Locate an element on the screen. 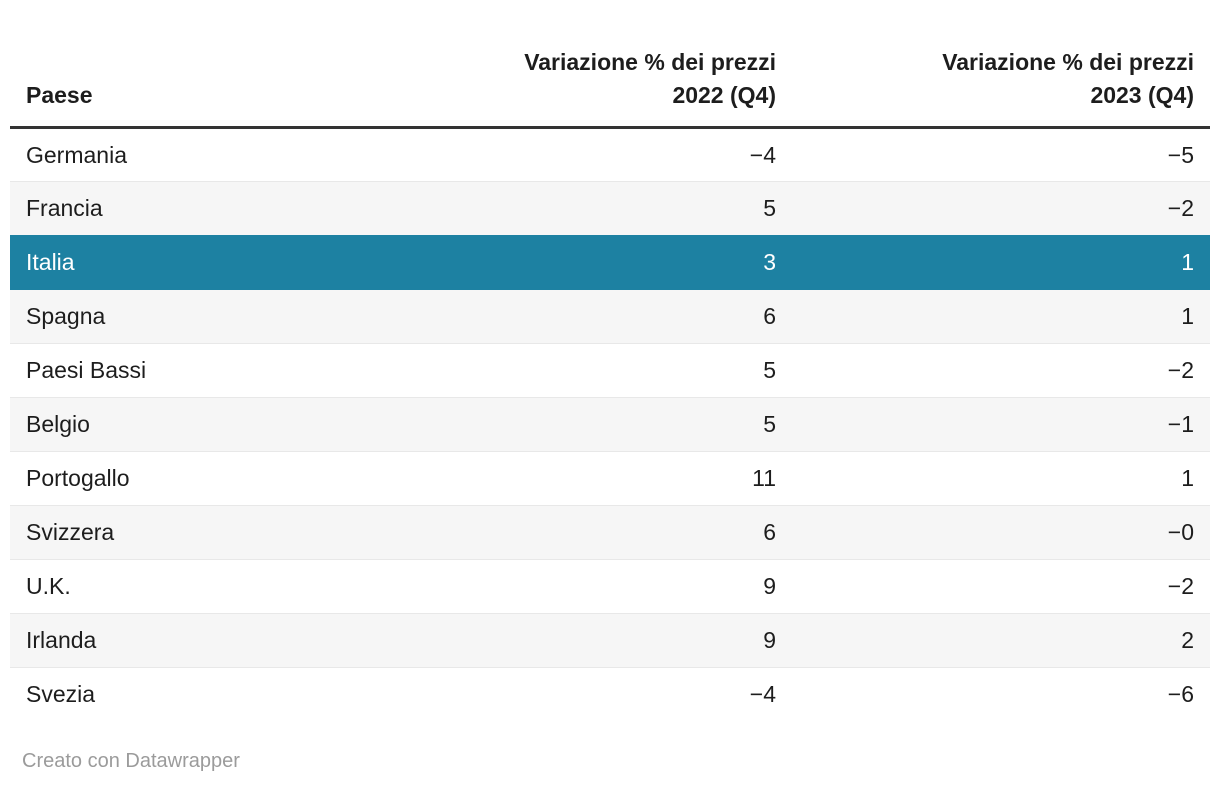 Image resolution: width=1220 pixels, height=806 pixels. table-row-spagna: Spagna 6 1 is located at coordinates (610, 316).